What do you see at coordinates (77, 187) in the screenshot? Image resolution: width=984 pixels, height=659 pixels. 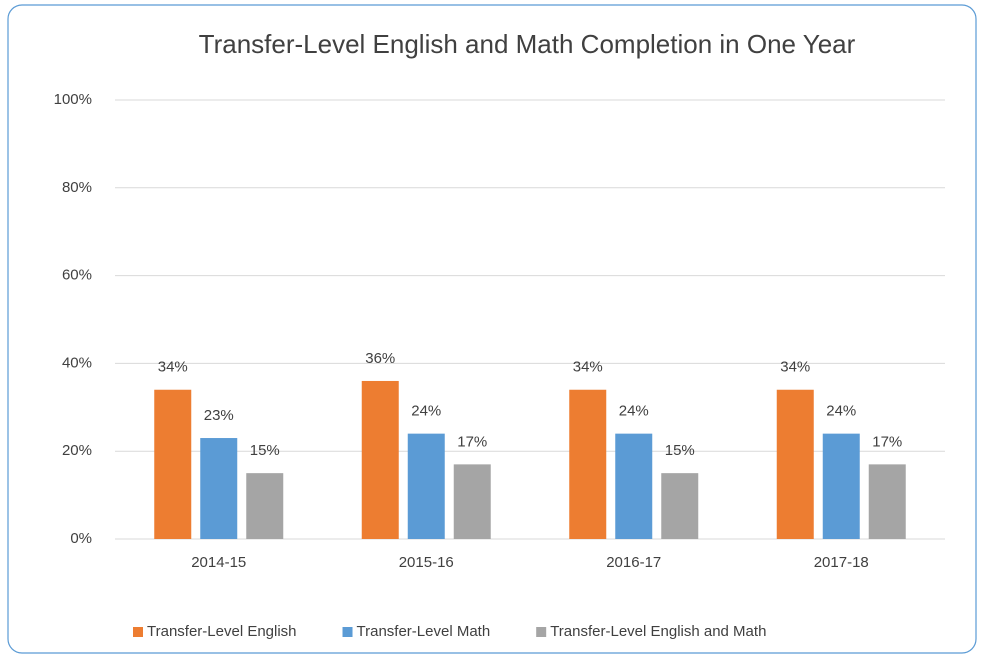 I see `y-tick-label: 80%` at bounding box center [77, 187].